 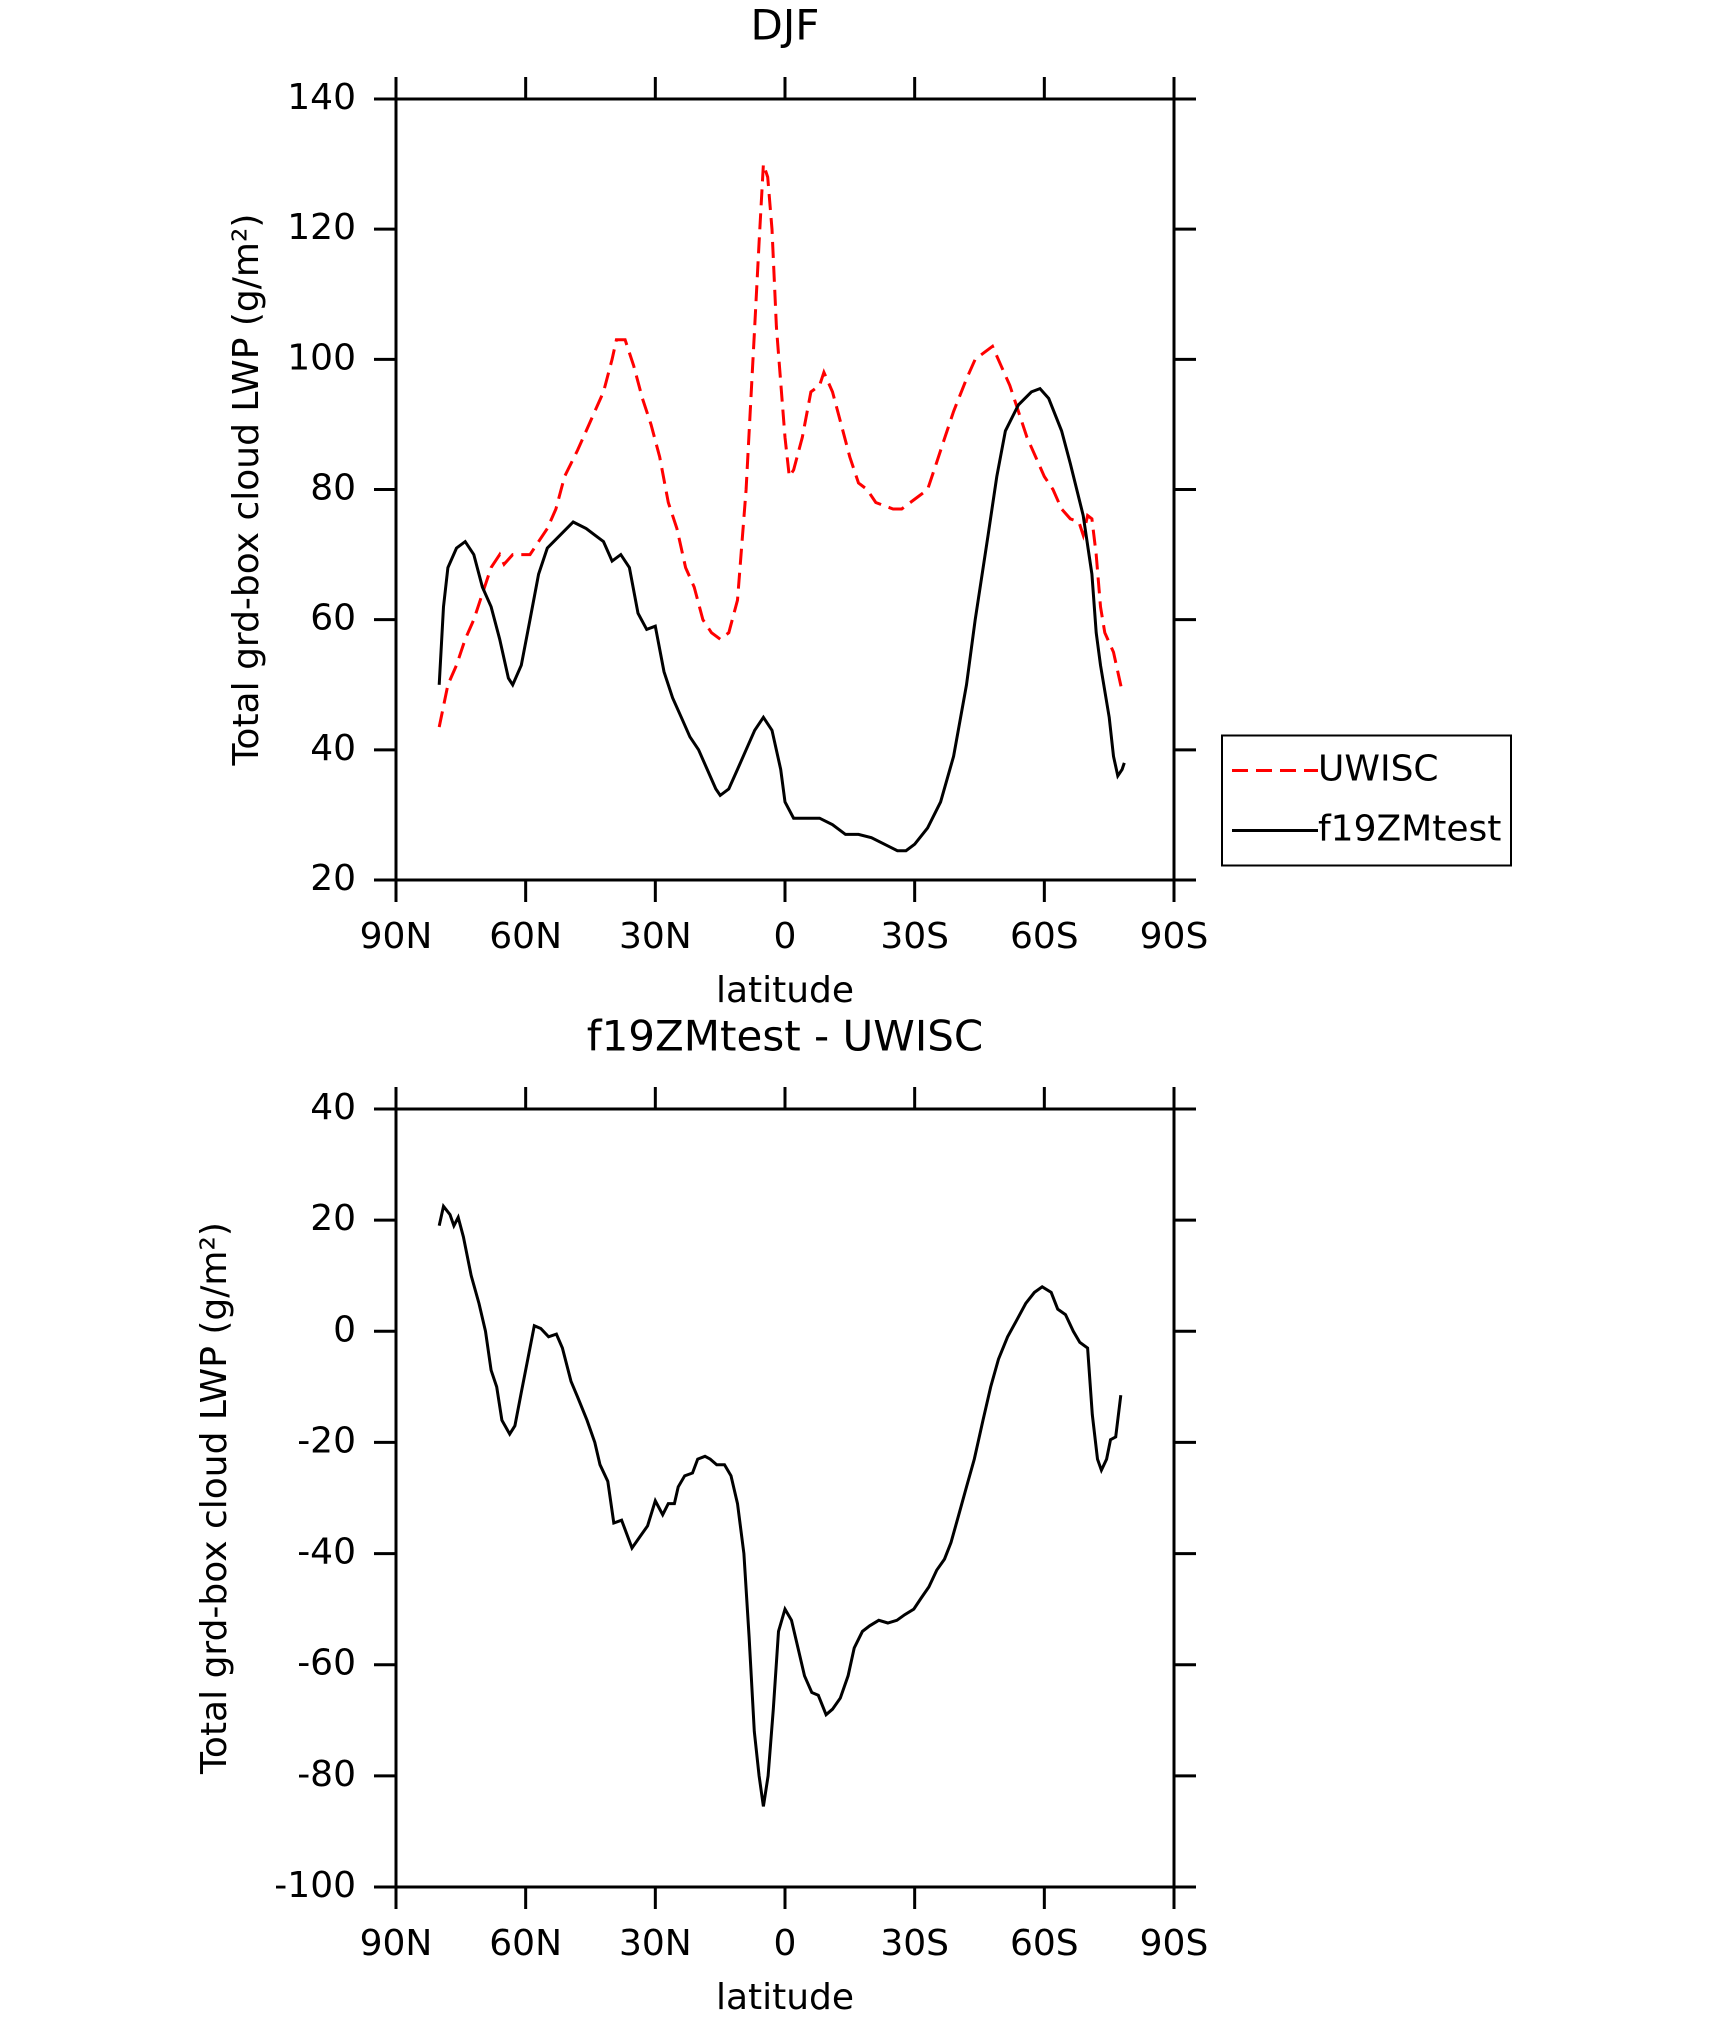 I want to click on y-tick-label: 80, so click(x=333, y=488).